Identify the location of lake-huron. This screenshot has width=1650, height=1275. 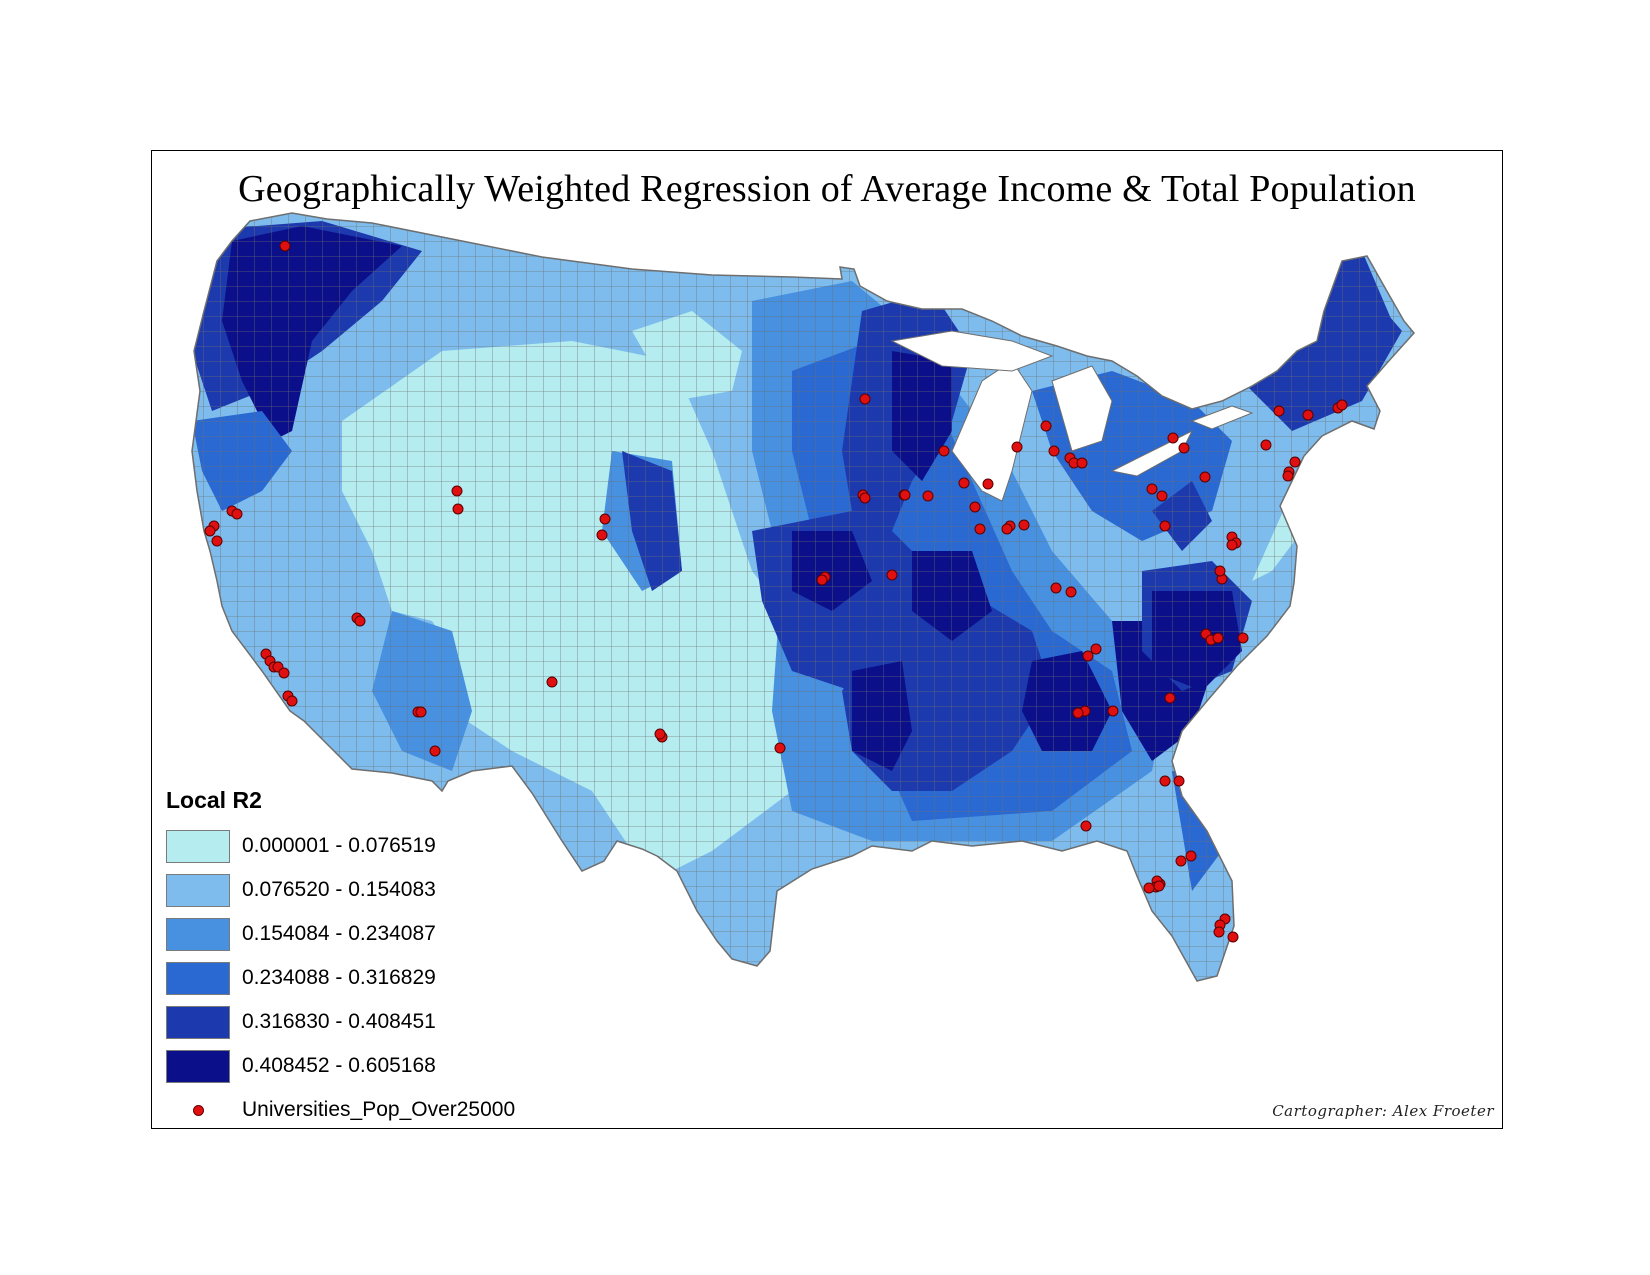
(1082, 408).